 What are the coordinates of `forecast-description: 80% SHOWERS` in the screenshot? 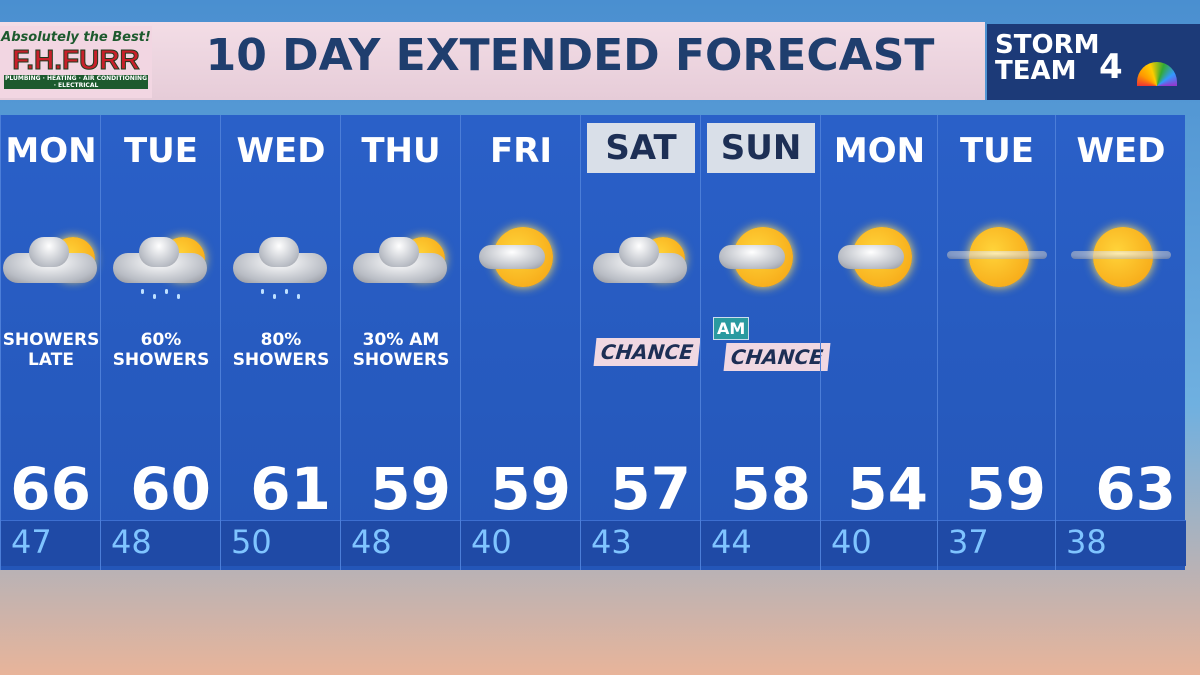 It's located at (281, 350).